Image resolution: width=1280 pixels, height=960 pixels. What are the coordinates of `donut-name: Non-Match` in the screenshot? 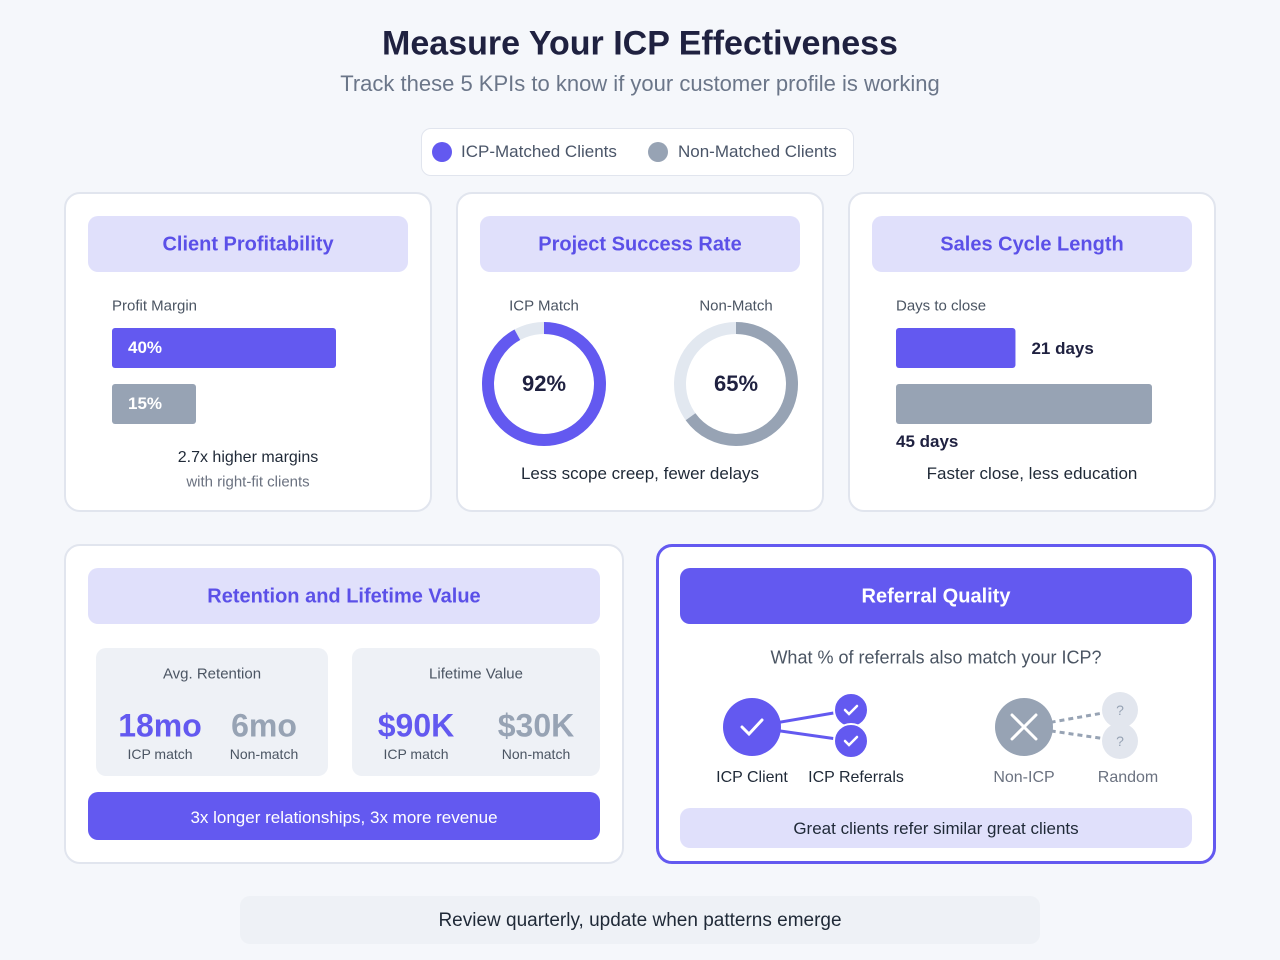 It's located at (736, 306).